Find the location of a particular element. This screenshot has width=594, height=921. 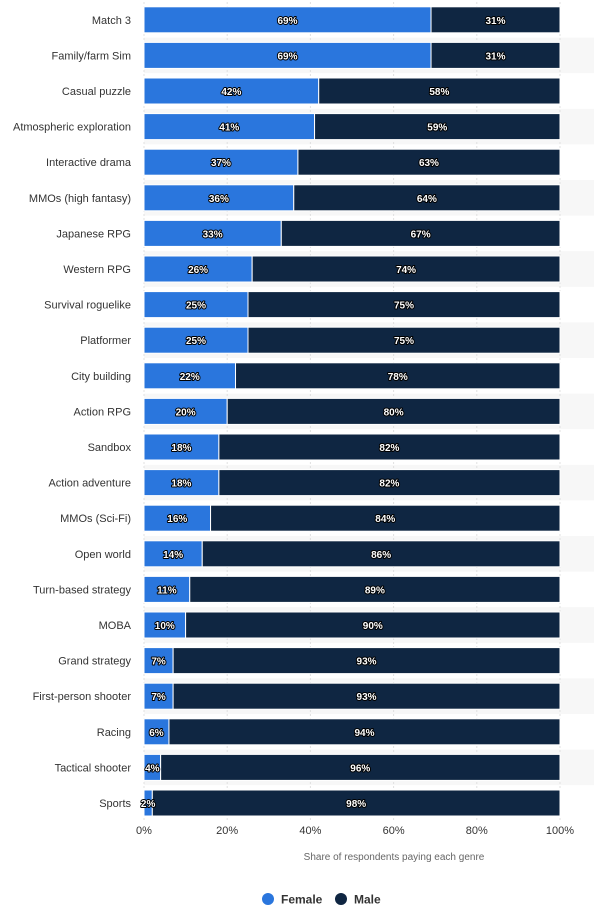

data-label-female: 20% is located at coordinates (186, 412).